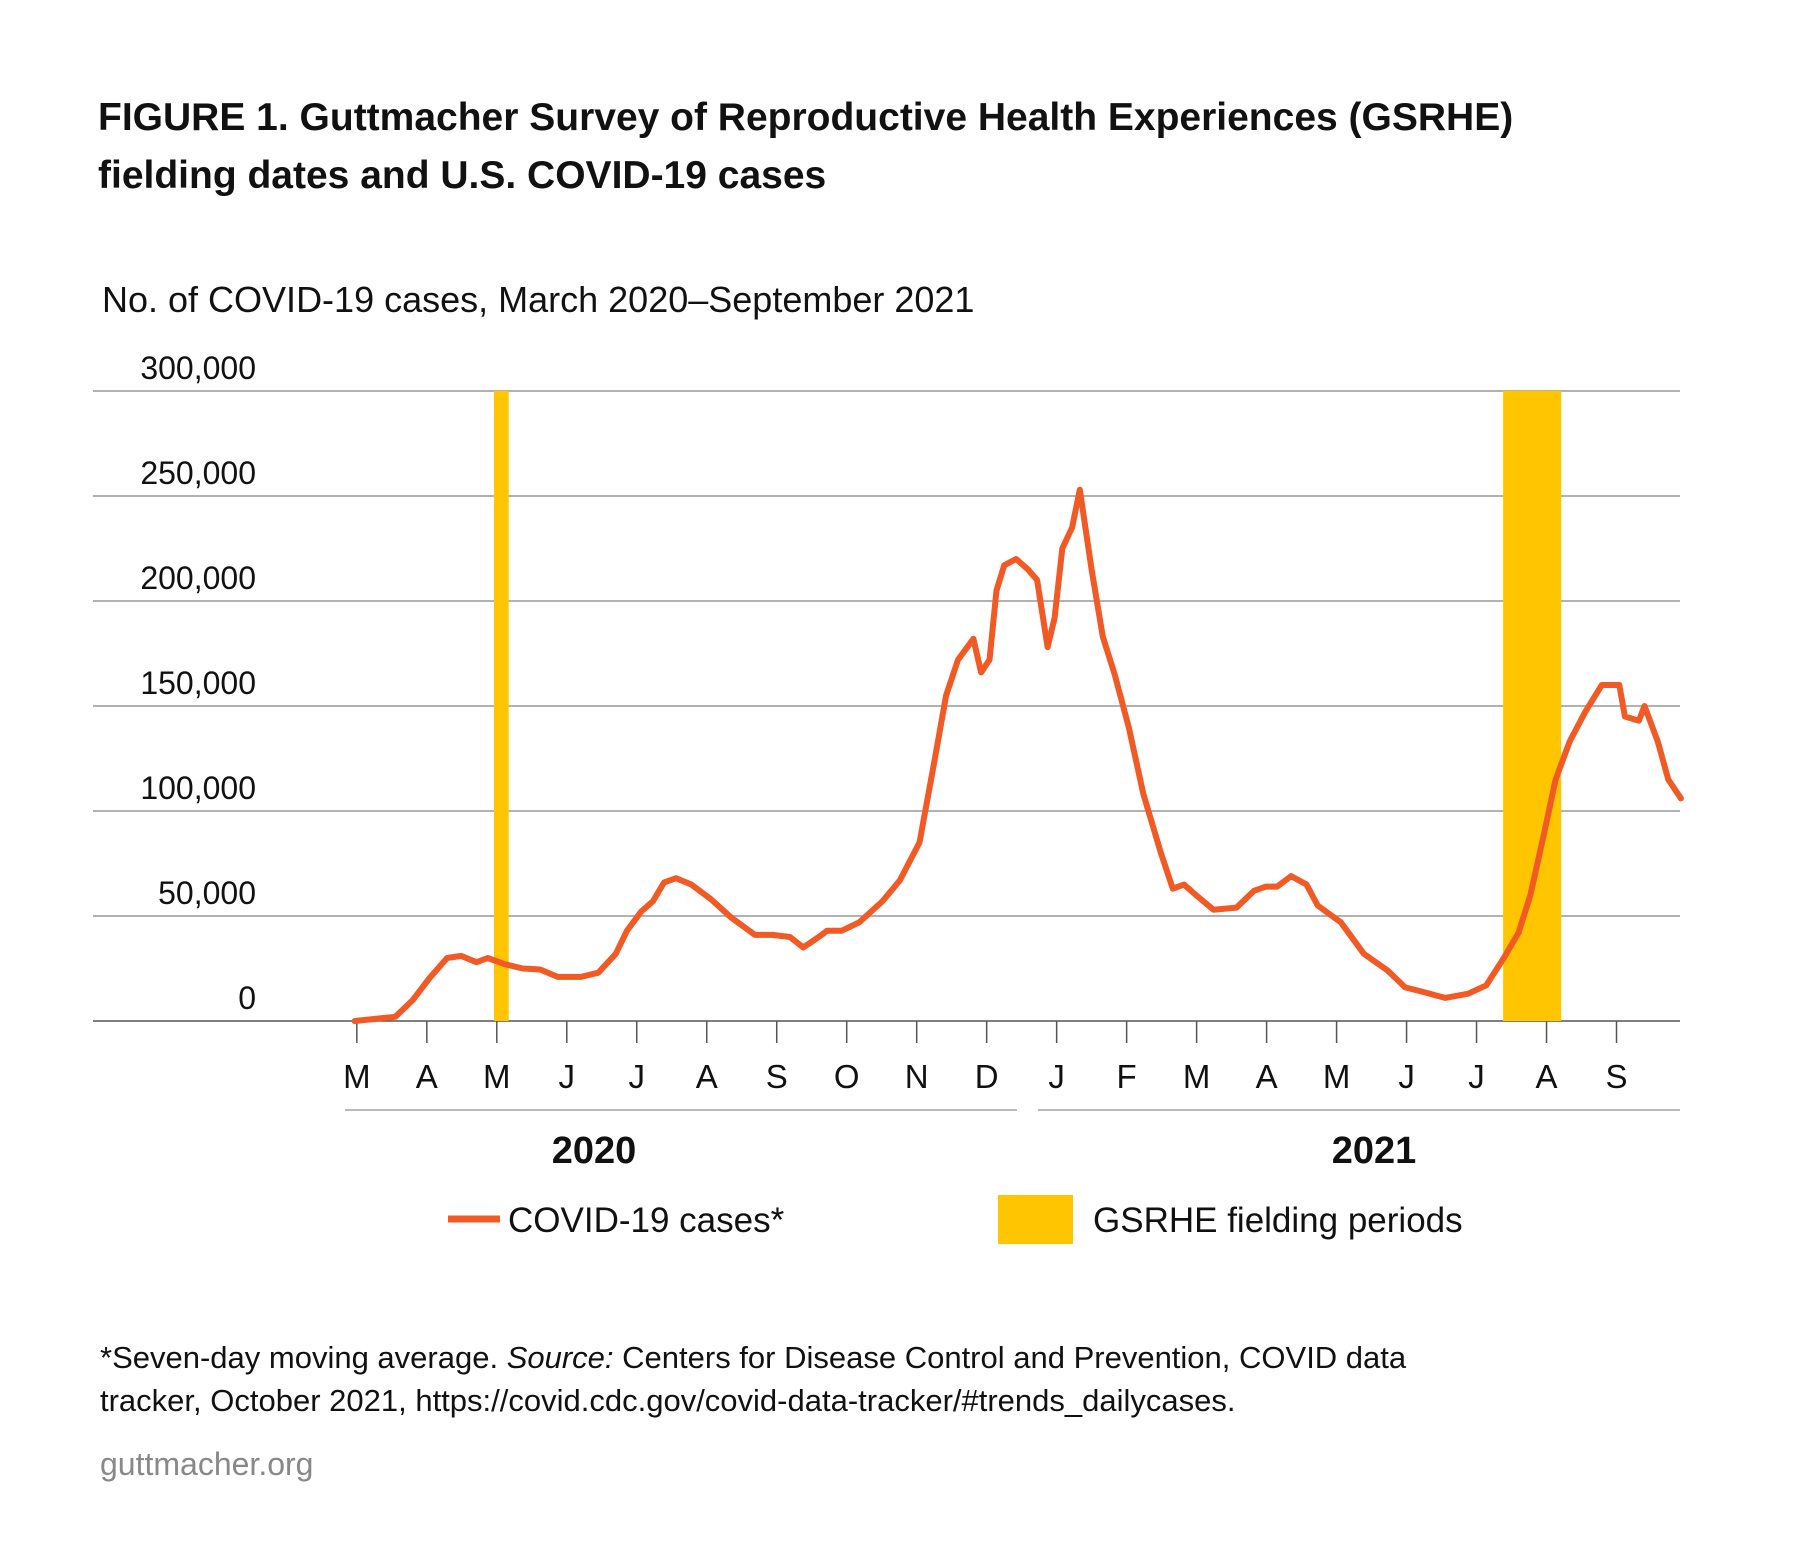  I want to click on x-tick-label: F, so click(1127, 1076).